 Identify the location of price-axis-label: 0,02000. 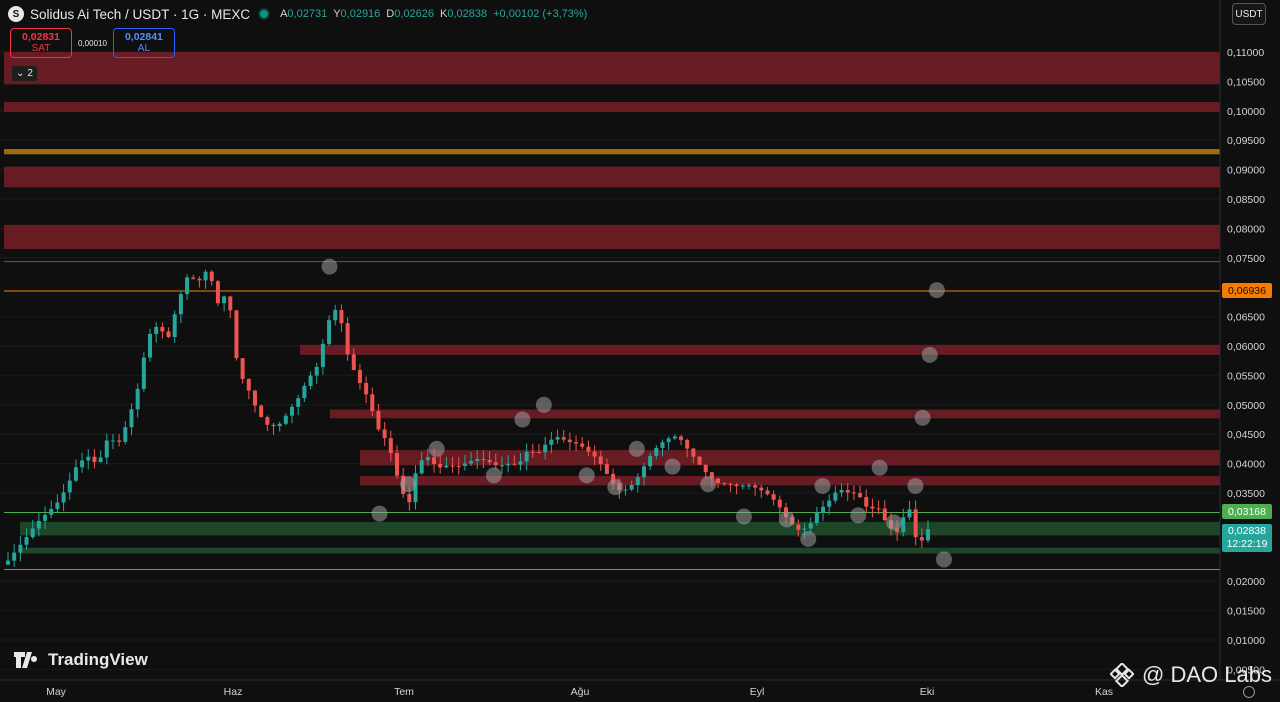
(1246, 582).